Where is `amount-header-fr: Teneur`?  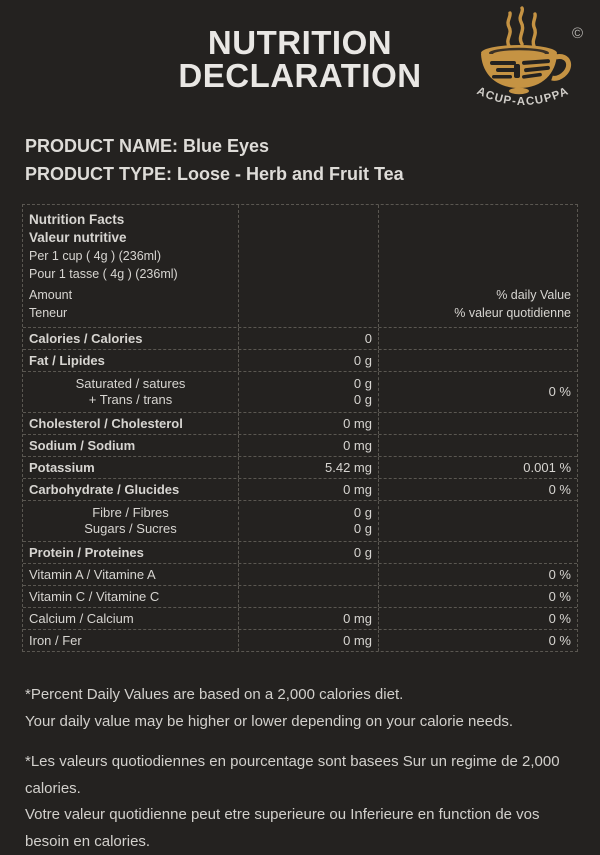 amount-header-fr: Teneur is located at coordinates (130, 313).